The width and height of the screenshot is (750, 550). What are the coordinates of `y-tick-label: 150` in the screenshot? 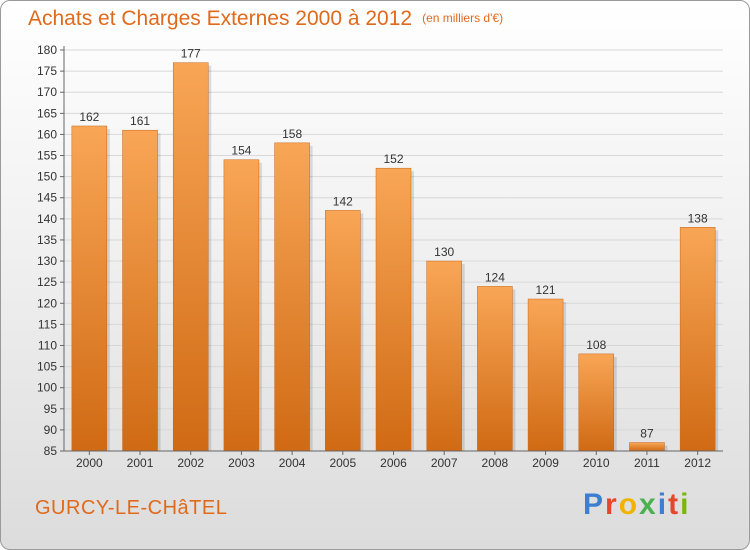 It's located at (47, 177).